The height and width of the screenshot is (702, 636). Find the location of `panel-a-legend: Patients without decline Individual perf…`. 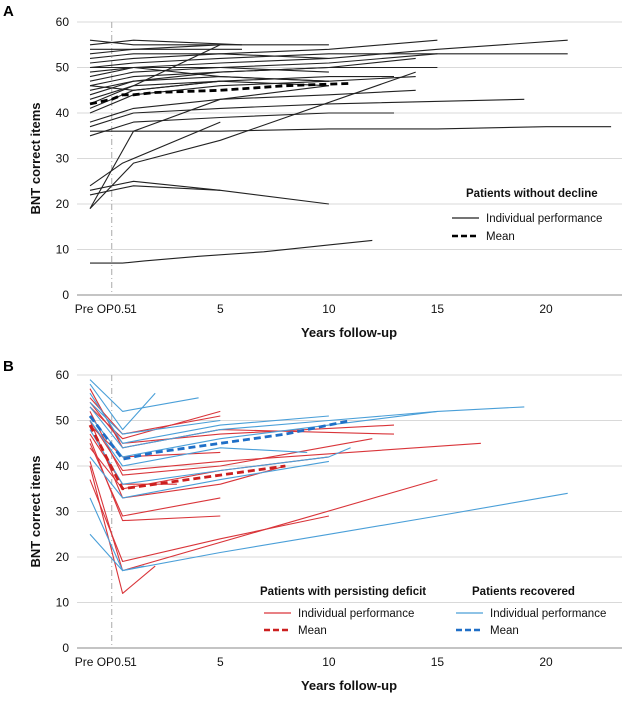

panel-a-legend: Patients without decline Individual perf… is located at coordinates (527, 215).